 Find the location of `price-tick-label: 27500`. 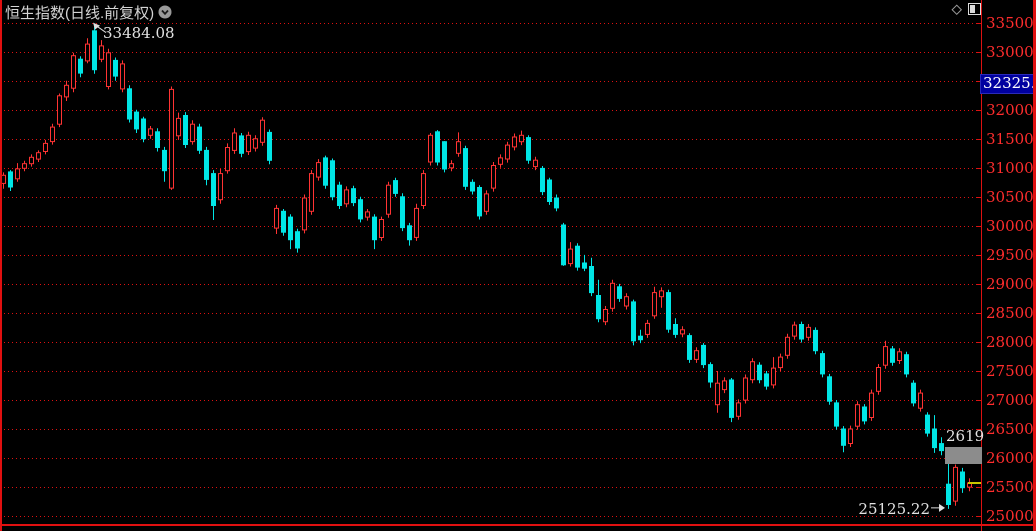

price-tick-label: 27500 is located at coordinates (1010, 370).